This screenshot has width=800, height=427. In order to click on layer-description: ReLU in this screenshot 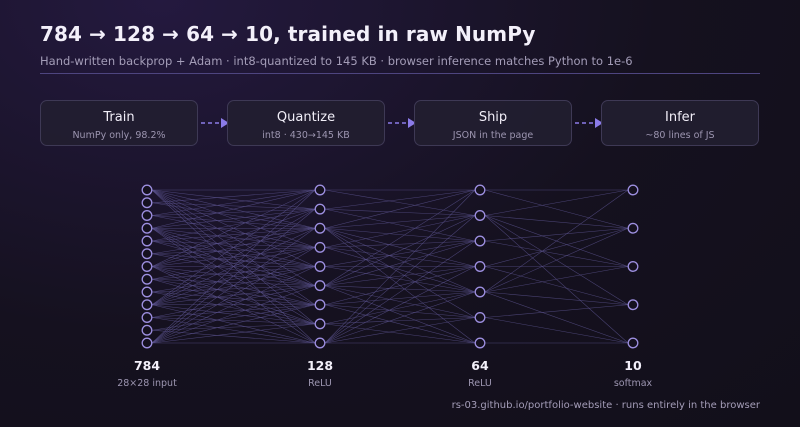, I will do `click(320, 383)`.